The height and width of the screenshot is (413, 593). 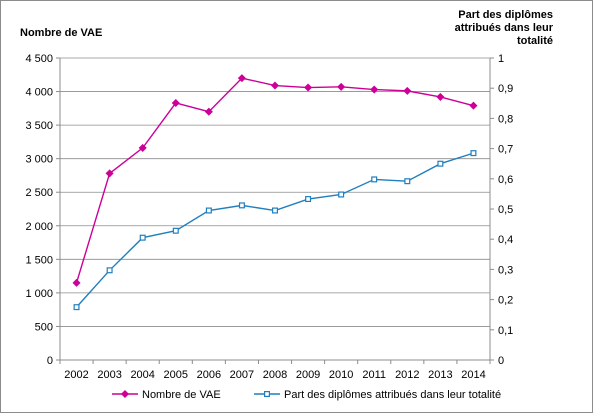 I want to click on right-tick-label: 0,4, so click(x=505, y=240).